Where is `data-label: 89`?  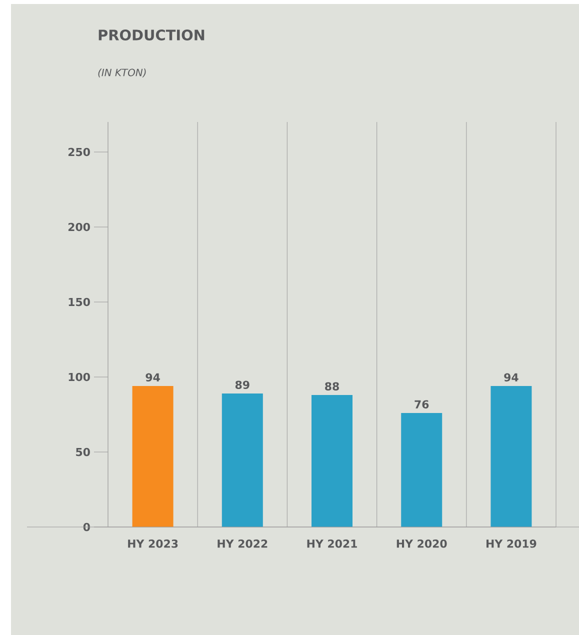
data-label: 89 is located at coordinates (242, 384).